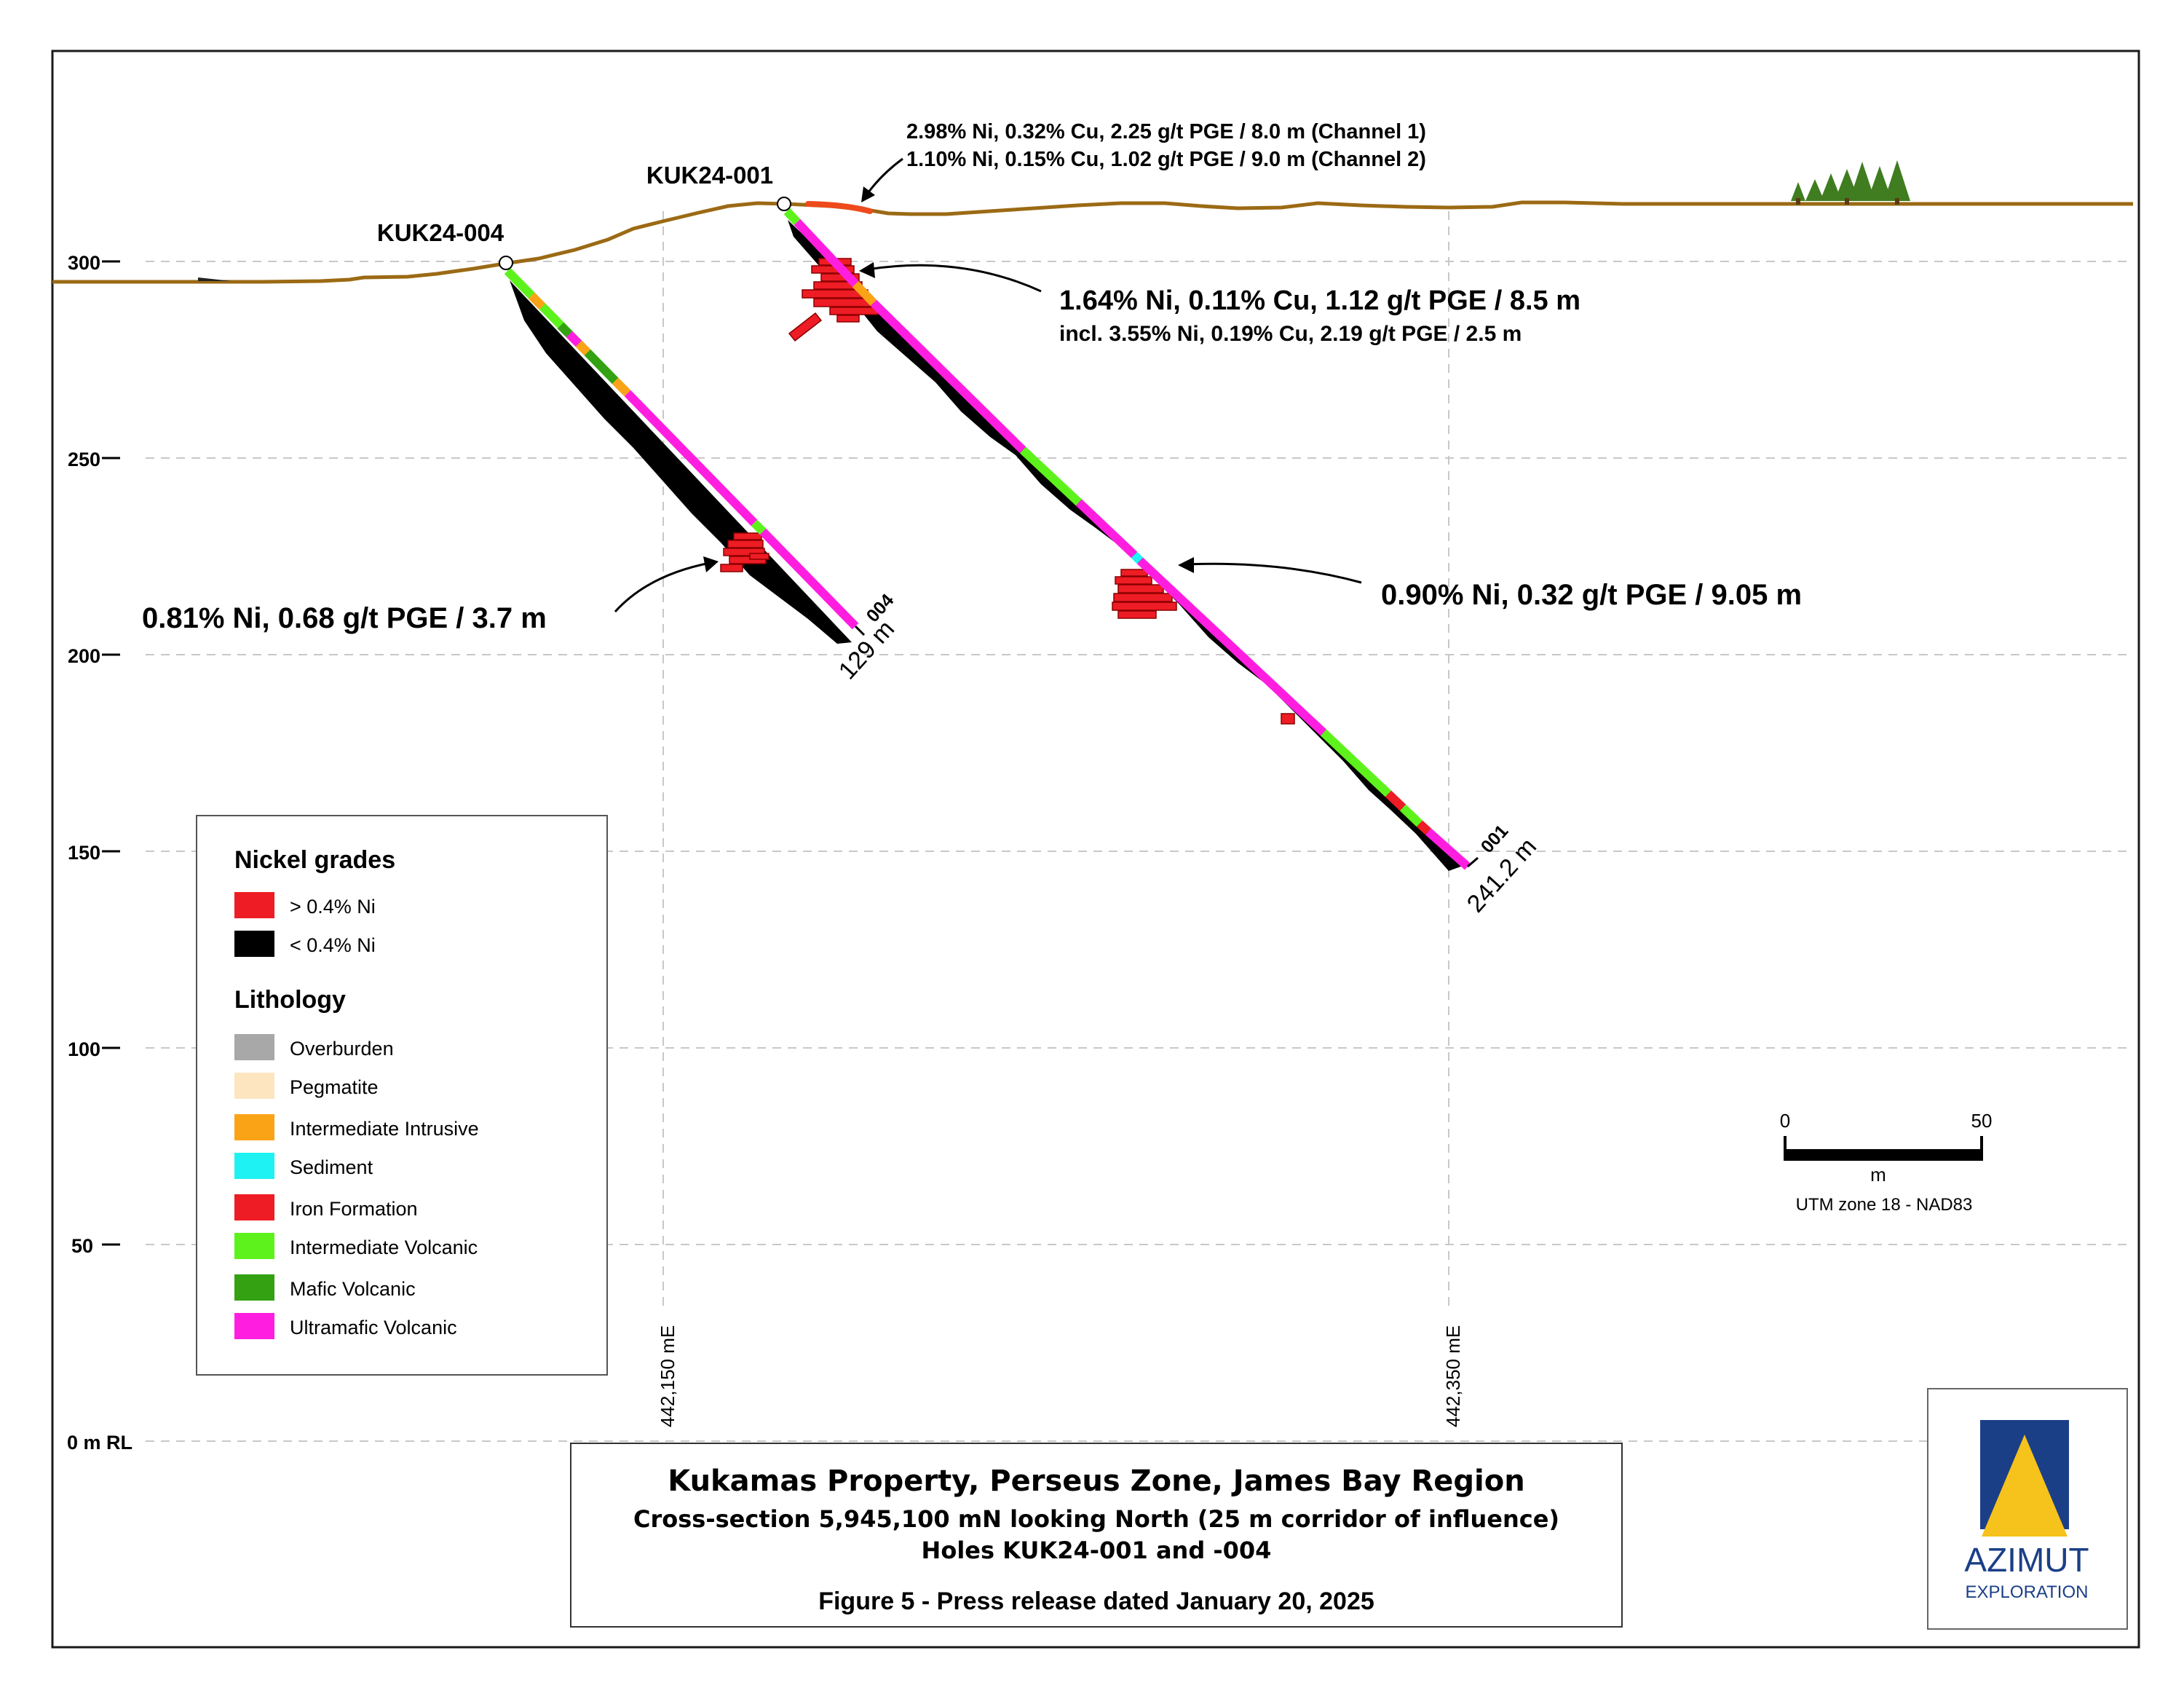  I want to click on legend-swatch-sediment, so click(254, 1166).